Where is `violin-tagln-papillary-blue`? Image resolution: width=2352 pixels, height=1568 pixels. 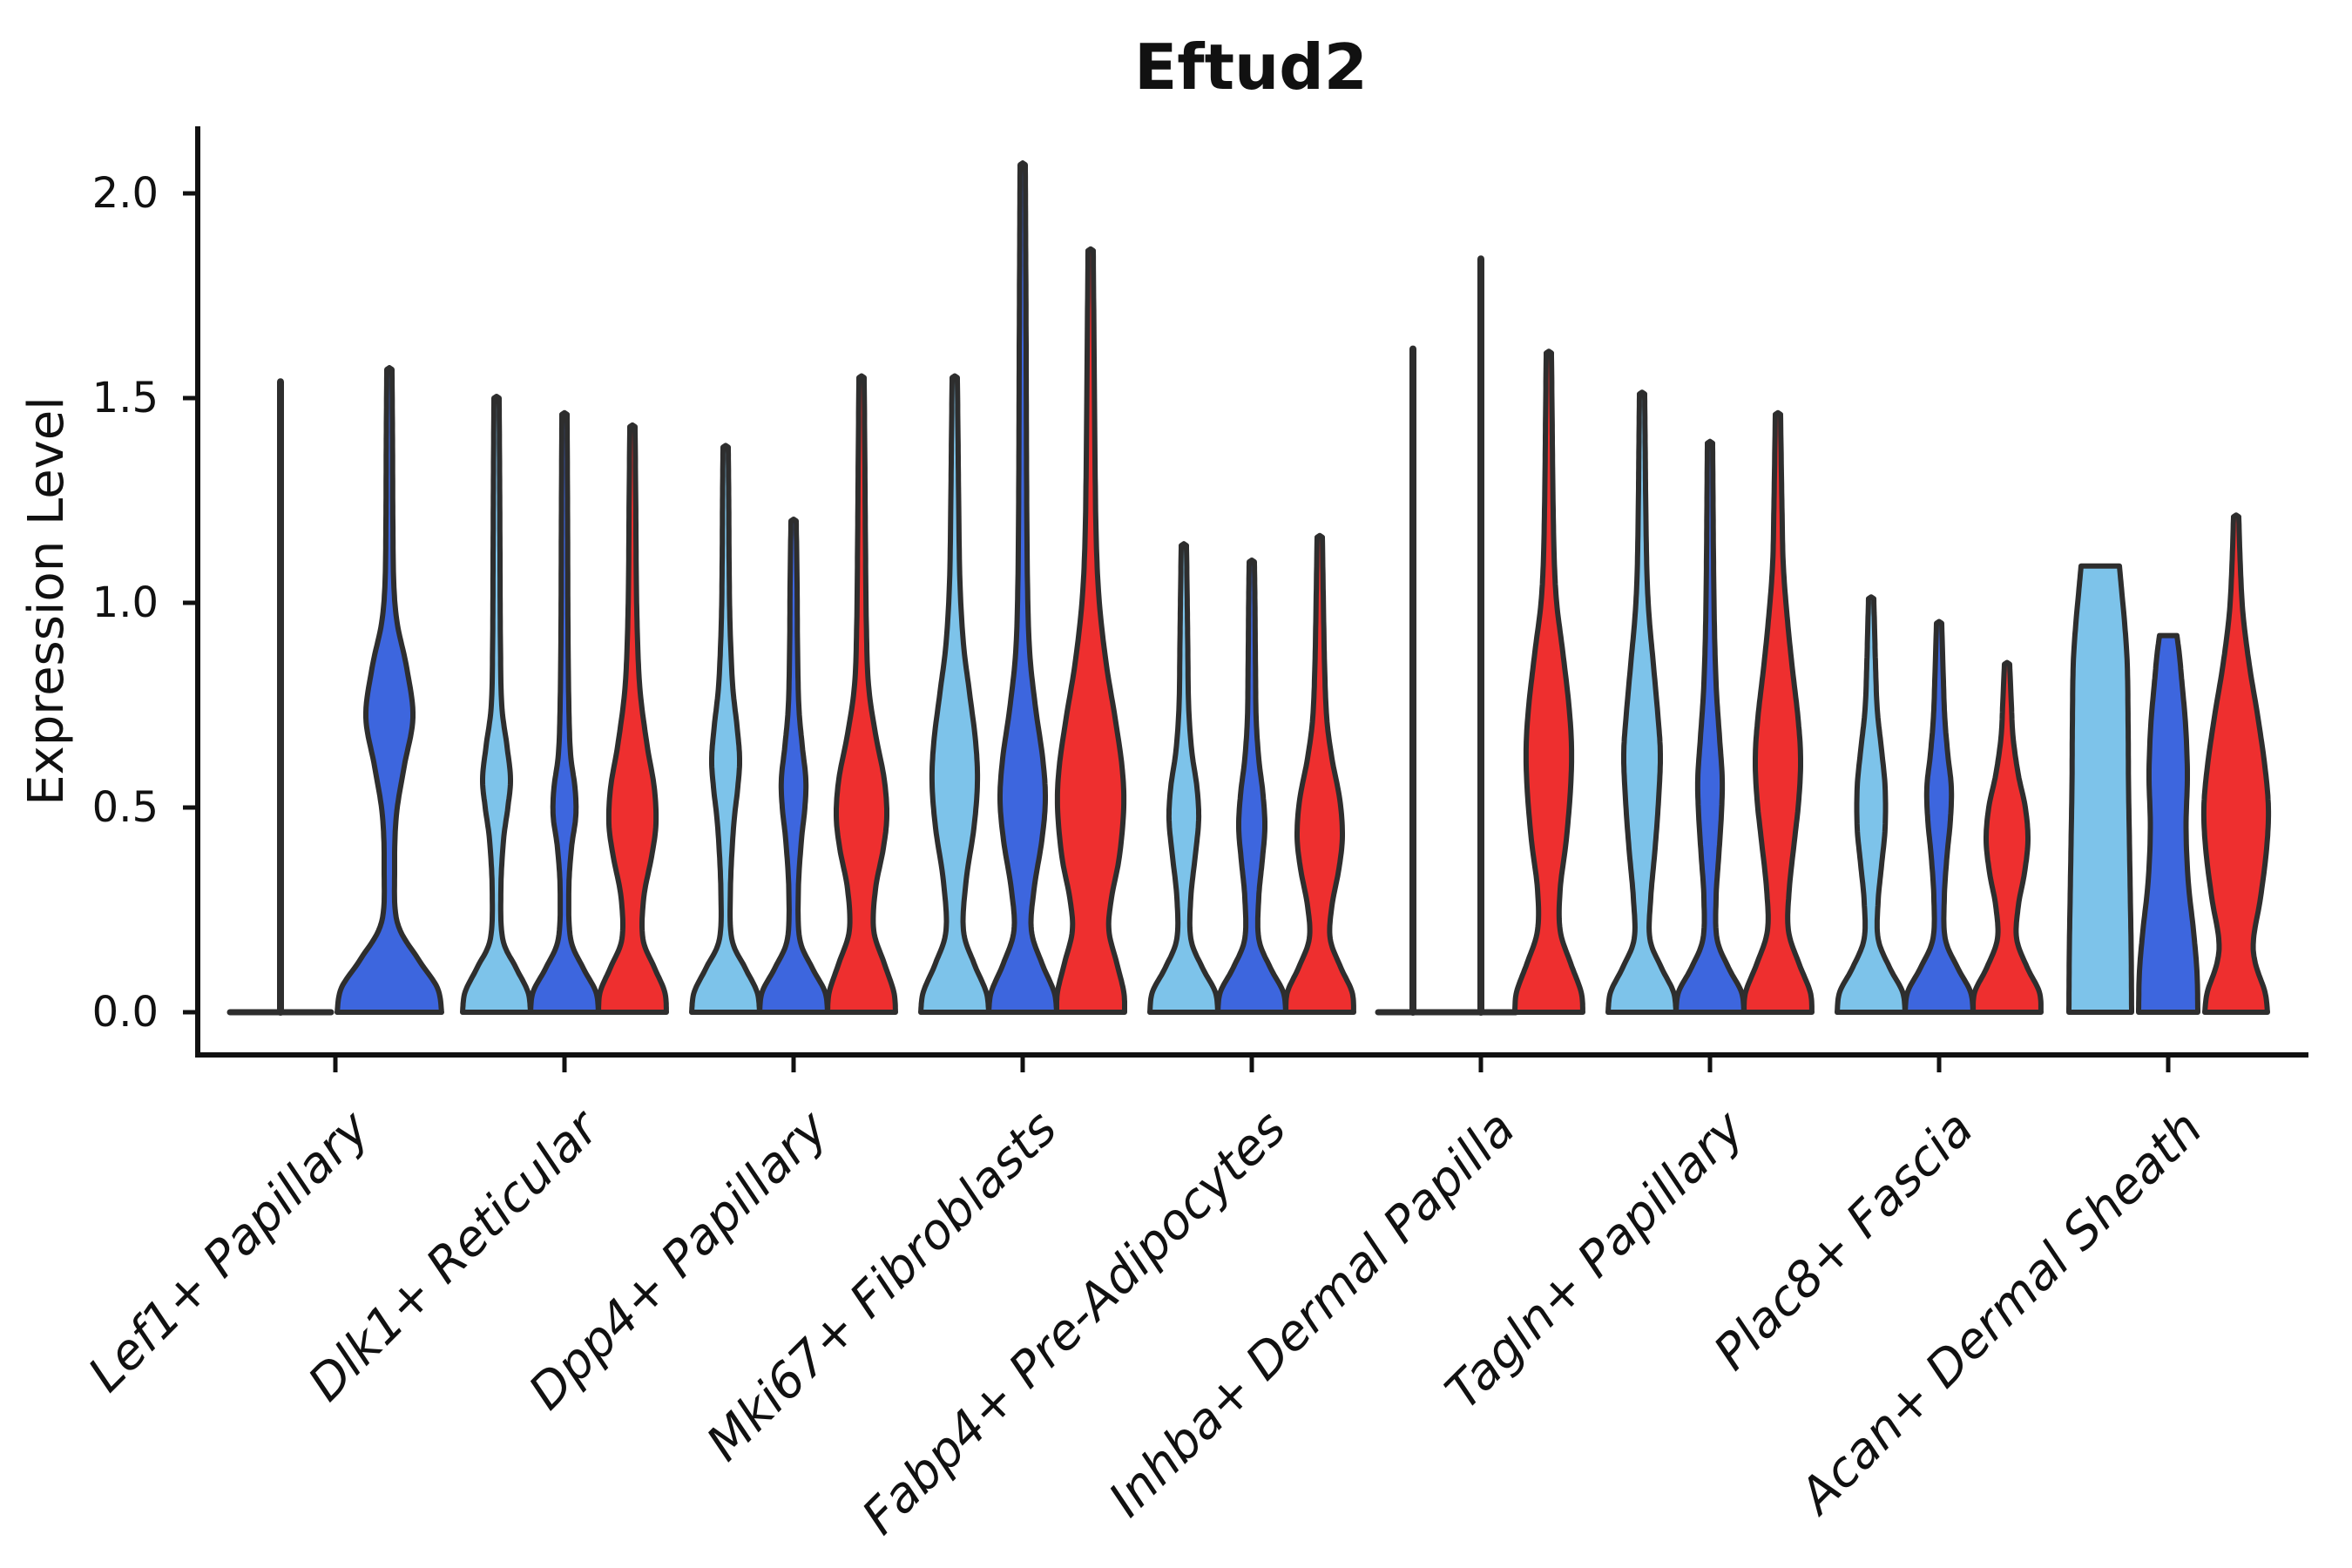
violin-tagln-papillary-blue is located at coordinates (1710, 726).